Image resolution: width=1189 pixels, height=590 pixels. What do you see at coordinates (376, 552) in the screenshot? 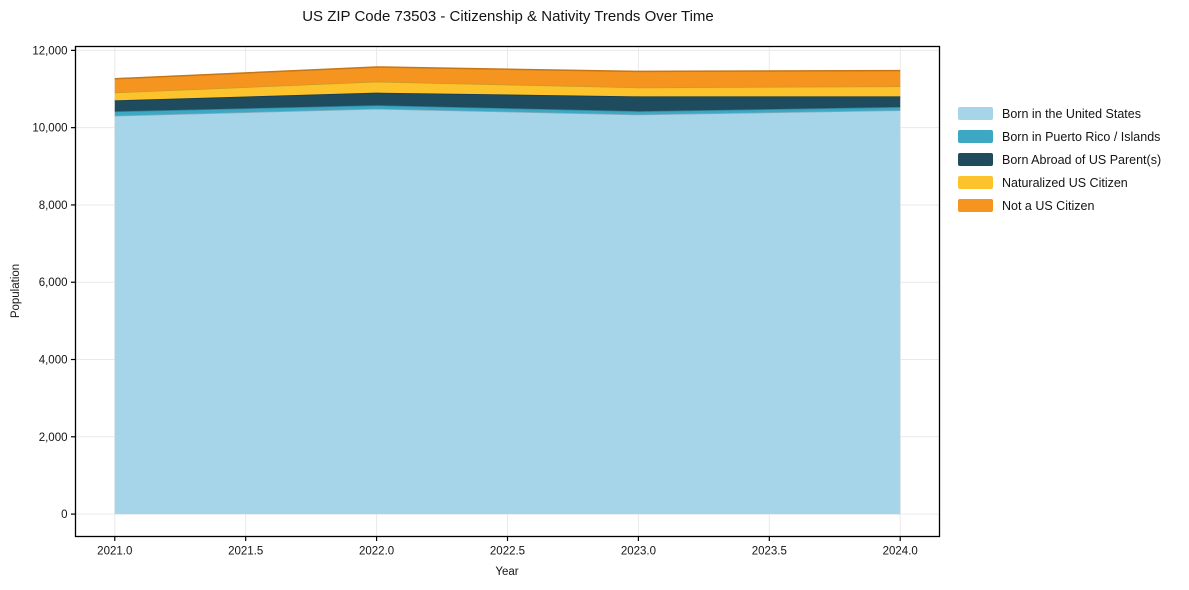
I see `x-tick-label: 2022.0` at bounding box center [376, 552].